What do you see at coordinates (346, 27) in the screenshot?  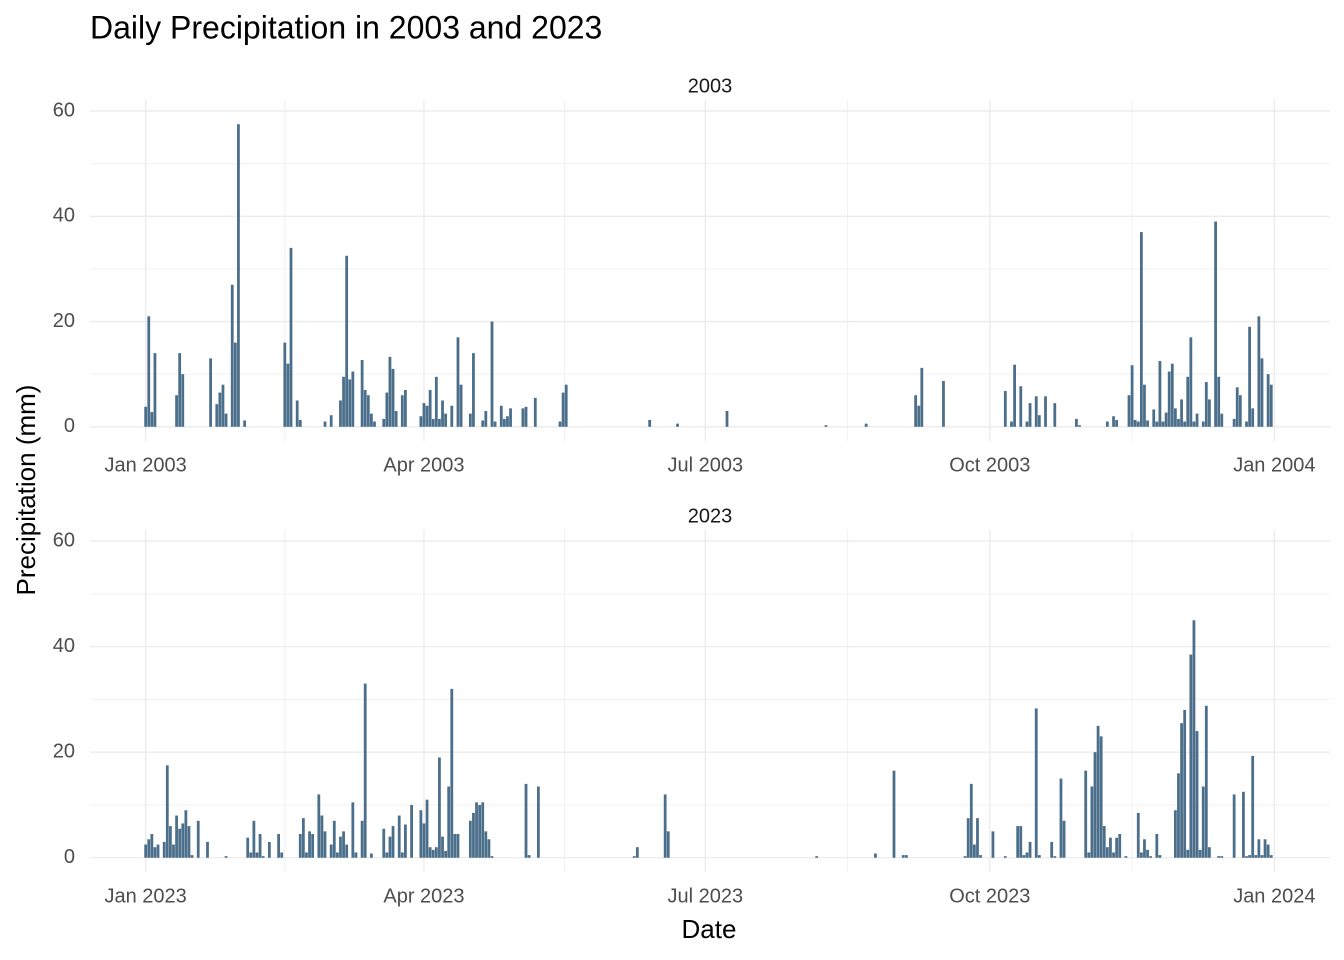 I see `chart-title: Daily Precipitation in 2003 and 2023` at bounding box center [346, 27].